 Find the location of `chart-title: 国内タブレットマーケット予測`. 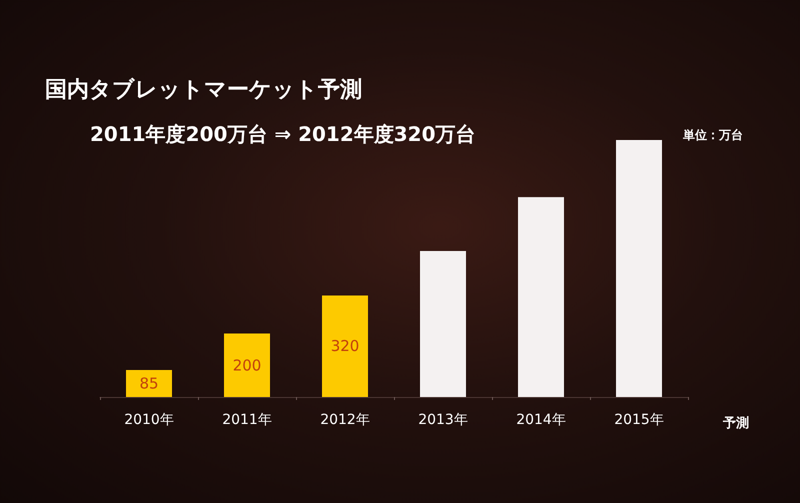

chart-title: 国内タブレットマーケット予測 is located at coordinates (203, 90).